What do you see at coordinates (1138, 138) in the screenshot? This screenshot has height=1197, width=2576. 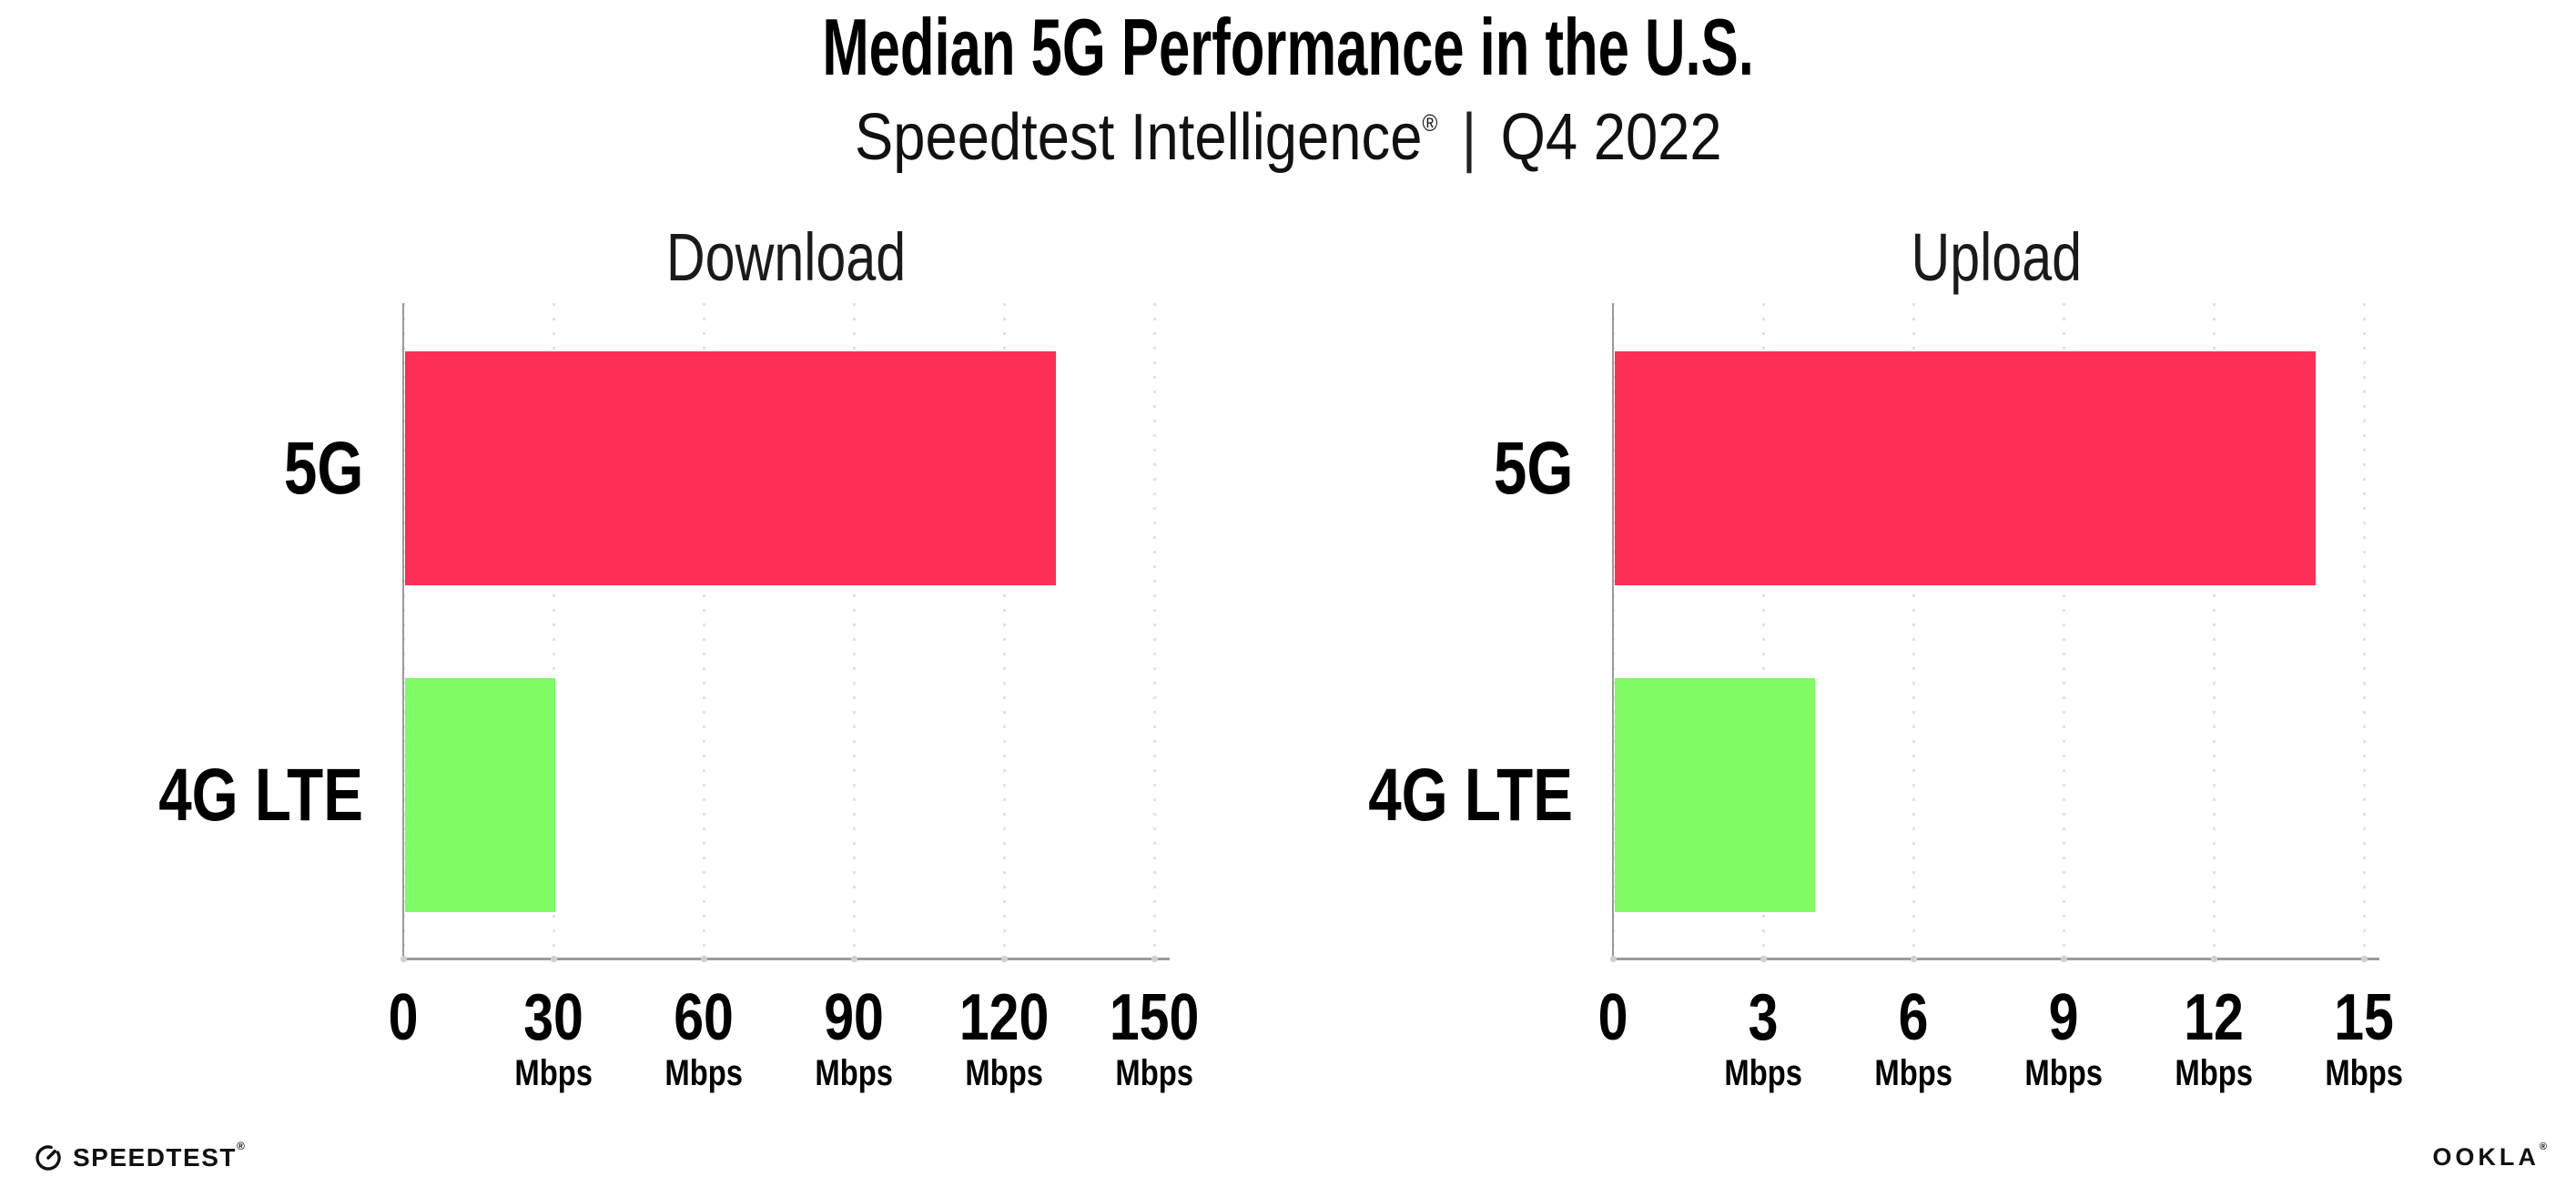 I see `subtitle-brand: Speedtest Intelligence` at bounding box center [1138, 138].